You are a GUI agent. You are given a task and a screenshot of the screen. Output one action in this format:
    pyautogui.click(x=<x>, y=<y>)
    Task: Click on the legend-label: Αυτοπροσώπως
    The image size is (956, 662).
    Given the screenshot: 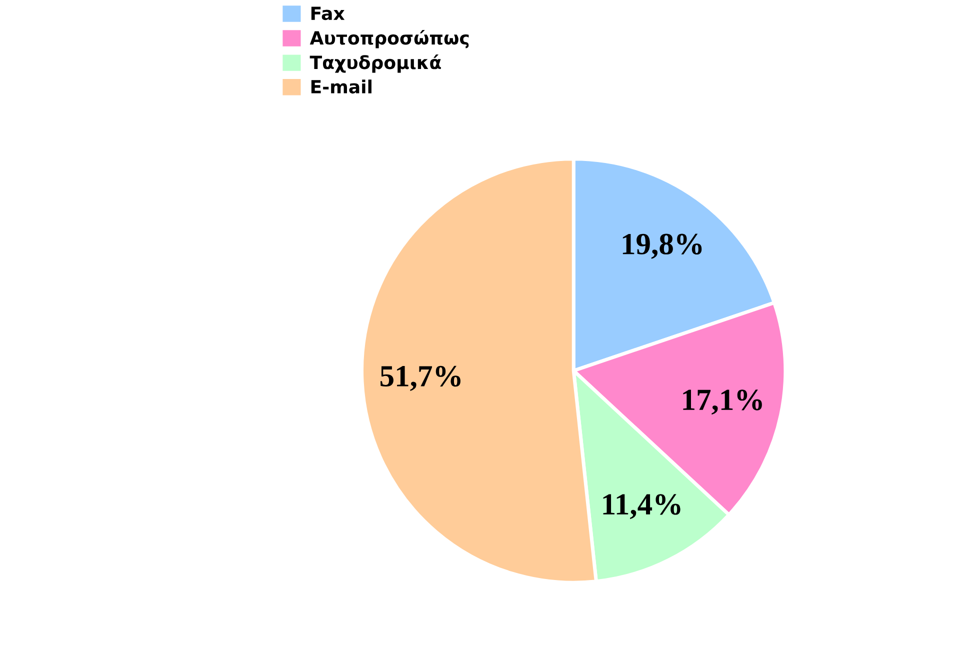 What is the action you would take?
    pyautogui.click(x=389, y=39)
    